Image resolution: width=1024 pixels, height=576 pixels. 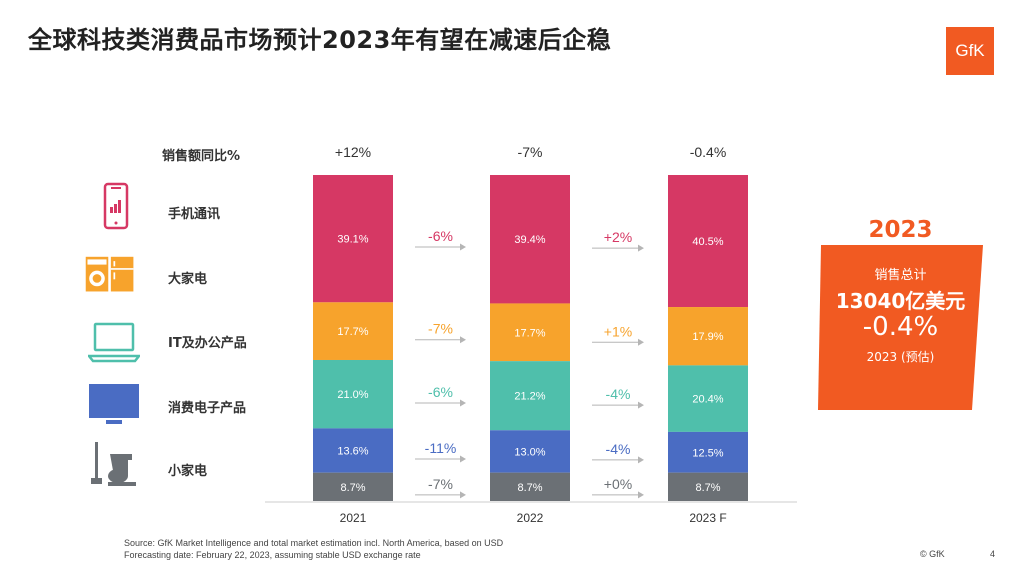 I want to click on data-label: 12.5%, so click(x=707, y=453).